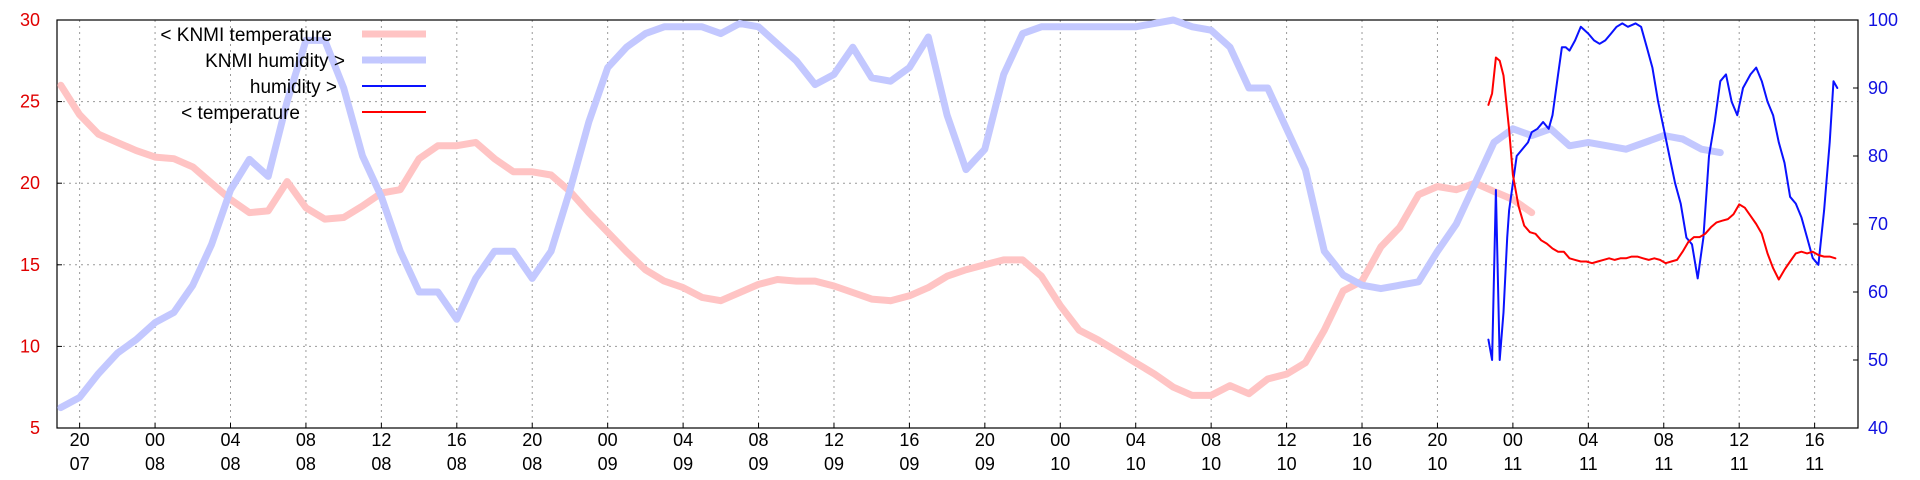  What do you see at coordinates (35, 428) in the screenshot?
I see `left-tick-label: 5` at bounding box center [35, 428].